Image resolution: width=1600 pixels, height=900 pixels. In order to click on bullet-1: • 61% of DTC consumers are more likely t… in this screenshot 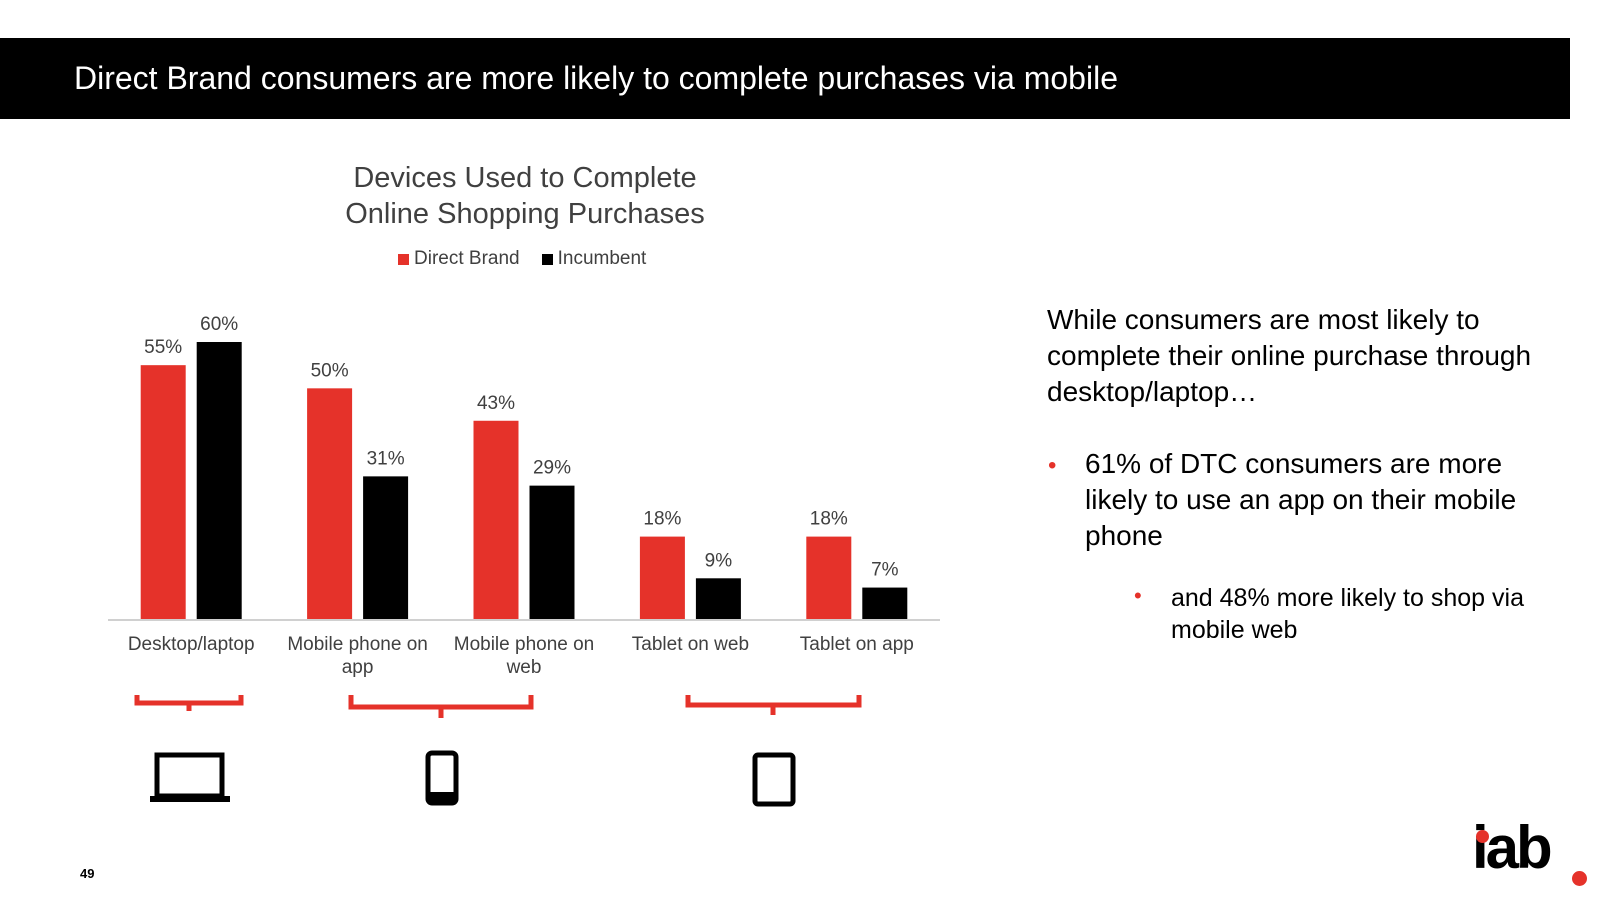, I will do `click(1286, 500)`.